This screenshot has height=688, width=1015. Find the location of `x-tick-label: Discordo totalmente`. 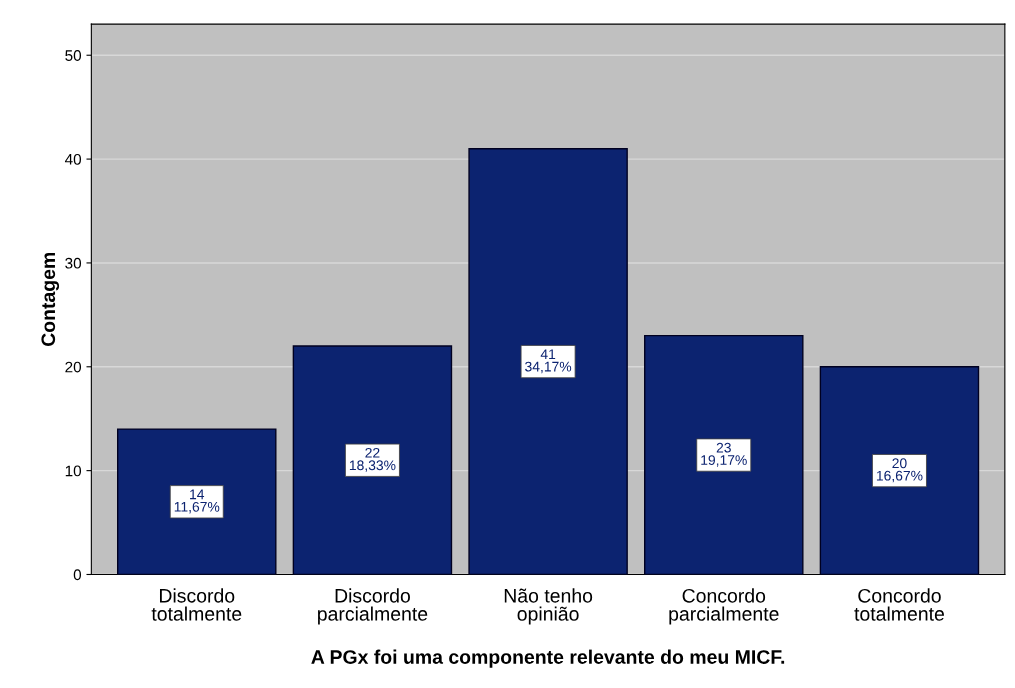

x-tick-label: Discordo totalmente is located at coordinates (196, 604).